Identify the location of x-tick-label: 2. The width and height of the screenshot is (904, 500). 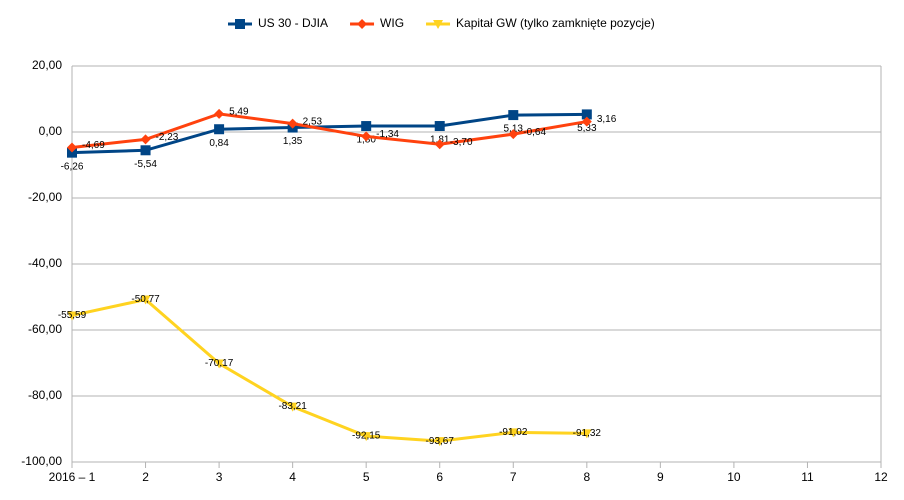
(145, 477).